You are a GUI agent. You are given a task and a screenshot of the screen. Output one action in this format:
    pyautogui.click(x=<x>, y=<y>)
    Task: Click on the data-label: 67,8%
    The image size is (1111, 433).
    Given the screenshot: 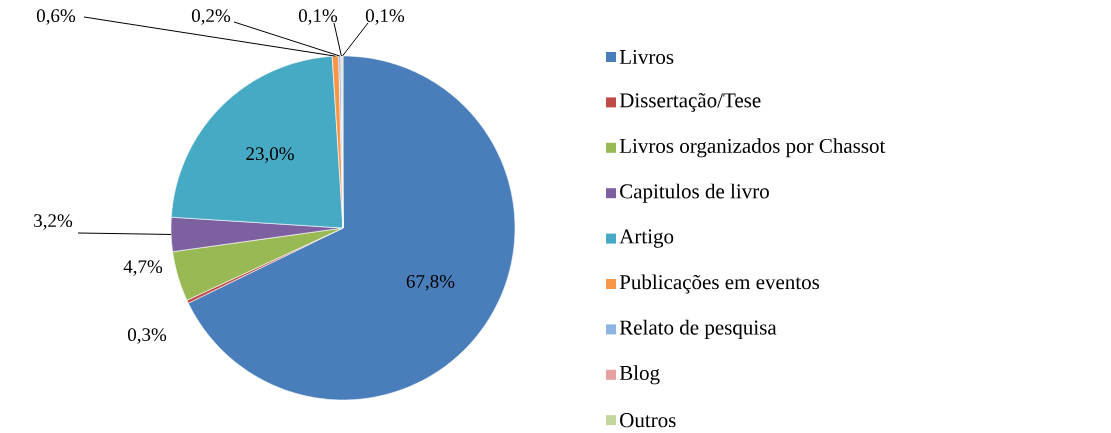 What is the action you would take?
    pyautogui.click(x=430, y=282)
    